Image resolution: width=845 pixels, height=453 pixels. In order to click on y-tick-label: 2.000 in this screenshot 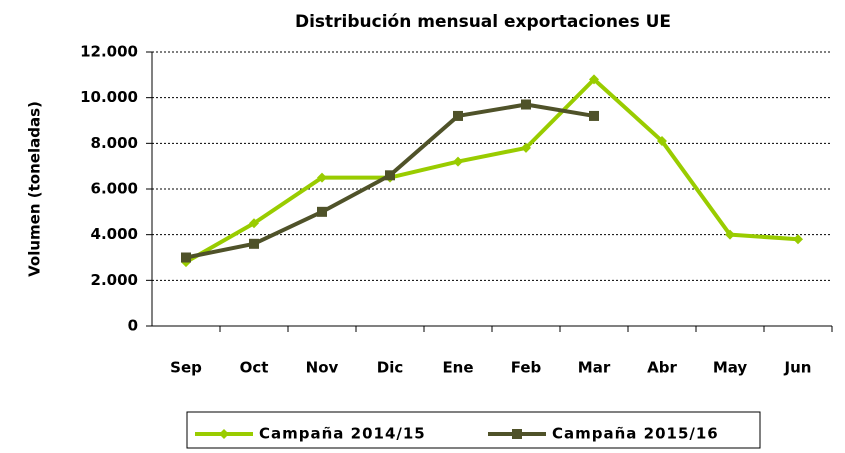, I will do `click(114, 280)`.